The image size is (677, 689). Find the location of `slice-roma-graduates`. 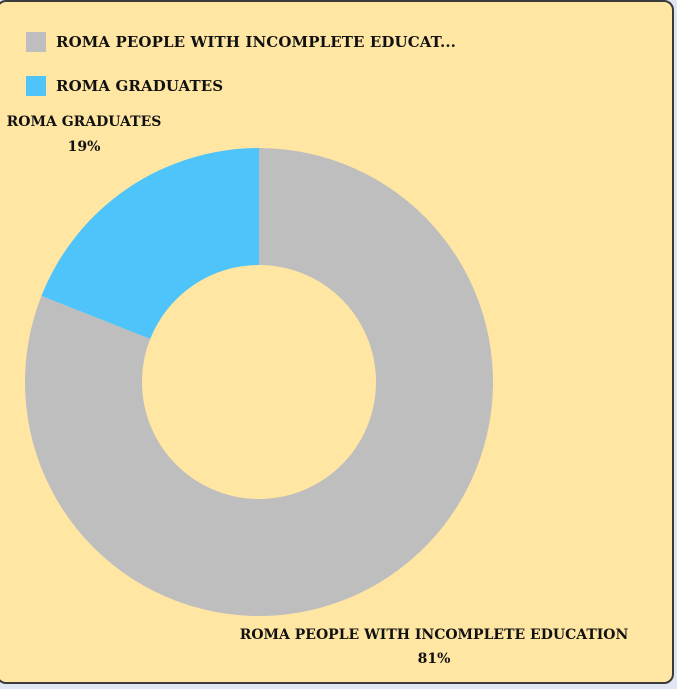

slice-roma-graduates is located at coordinates (150, 243).